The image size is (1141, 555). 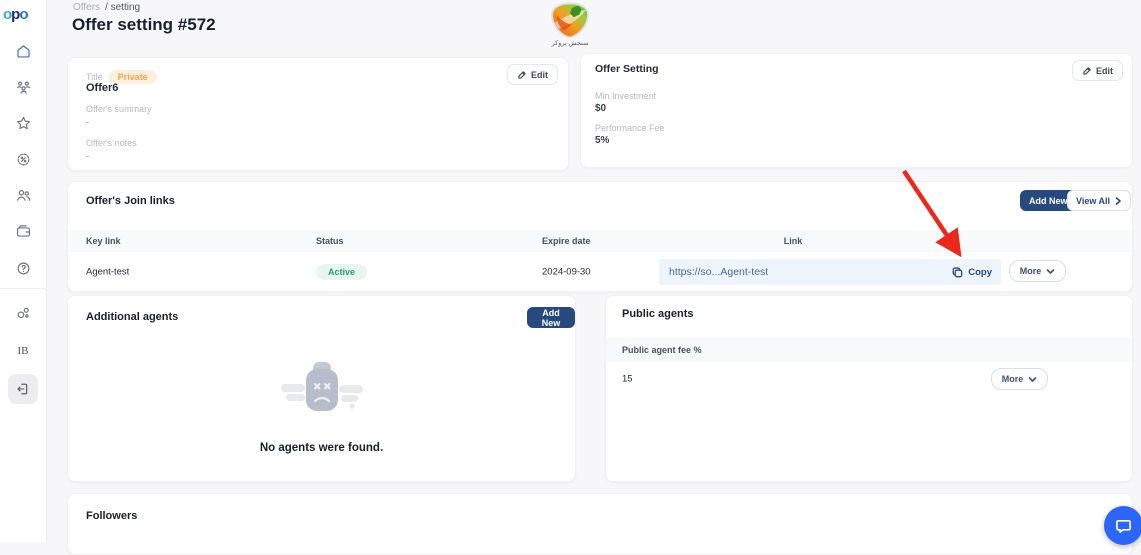 What do you see at coordinates (102, 88) in the screenshot?
I see `title-value: Offer6` at bounding box center [102, 88].